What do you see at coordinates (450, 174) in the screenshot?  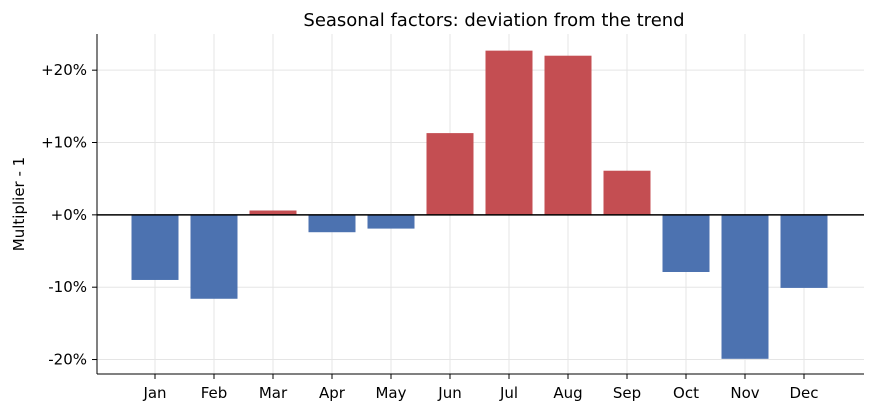 I see `bar-jun` at bounding box center [450, 174].